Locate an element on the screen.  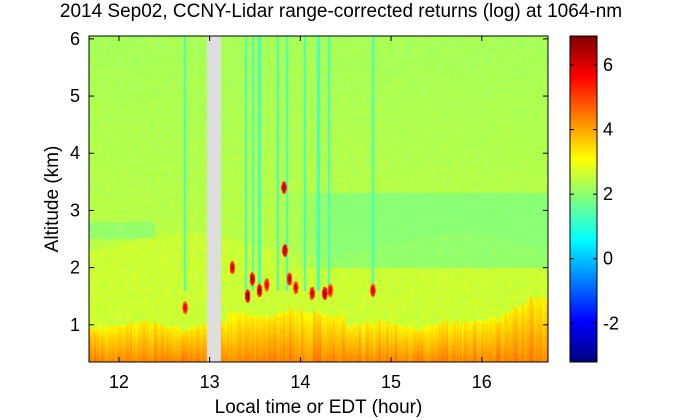
colorbar-tick-label: 4 is located at coordinates (608, 130).